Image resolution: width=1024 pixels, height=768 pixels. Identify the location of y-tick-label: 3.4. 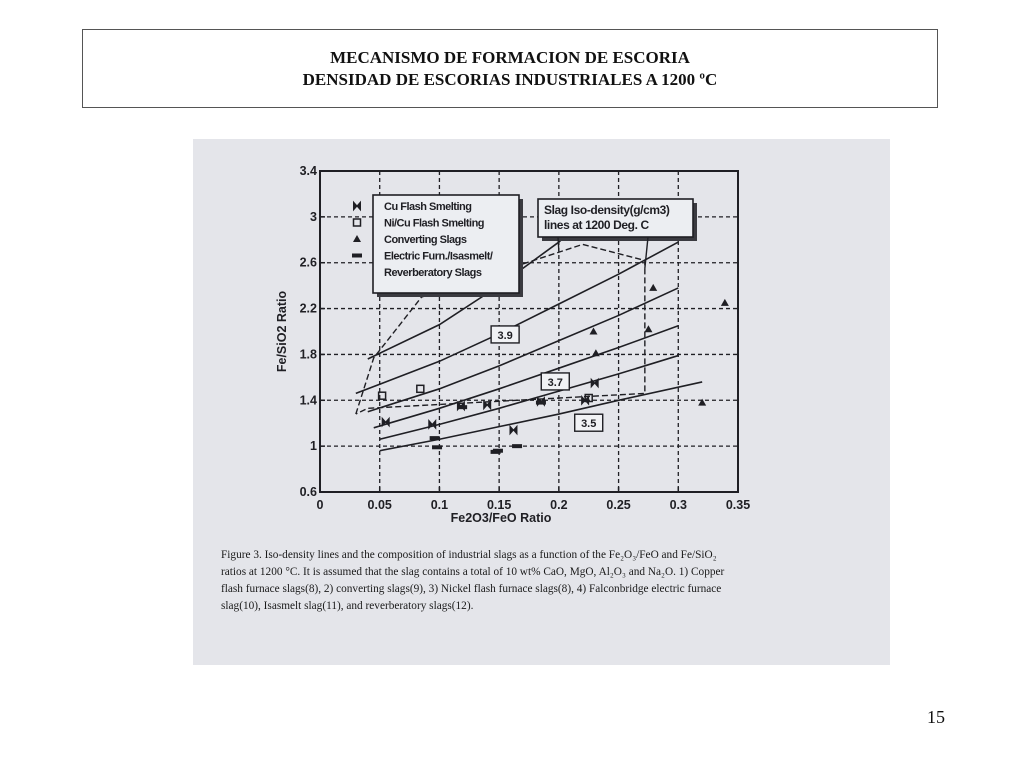
(308, 171).